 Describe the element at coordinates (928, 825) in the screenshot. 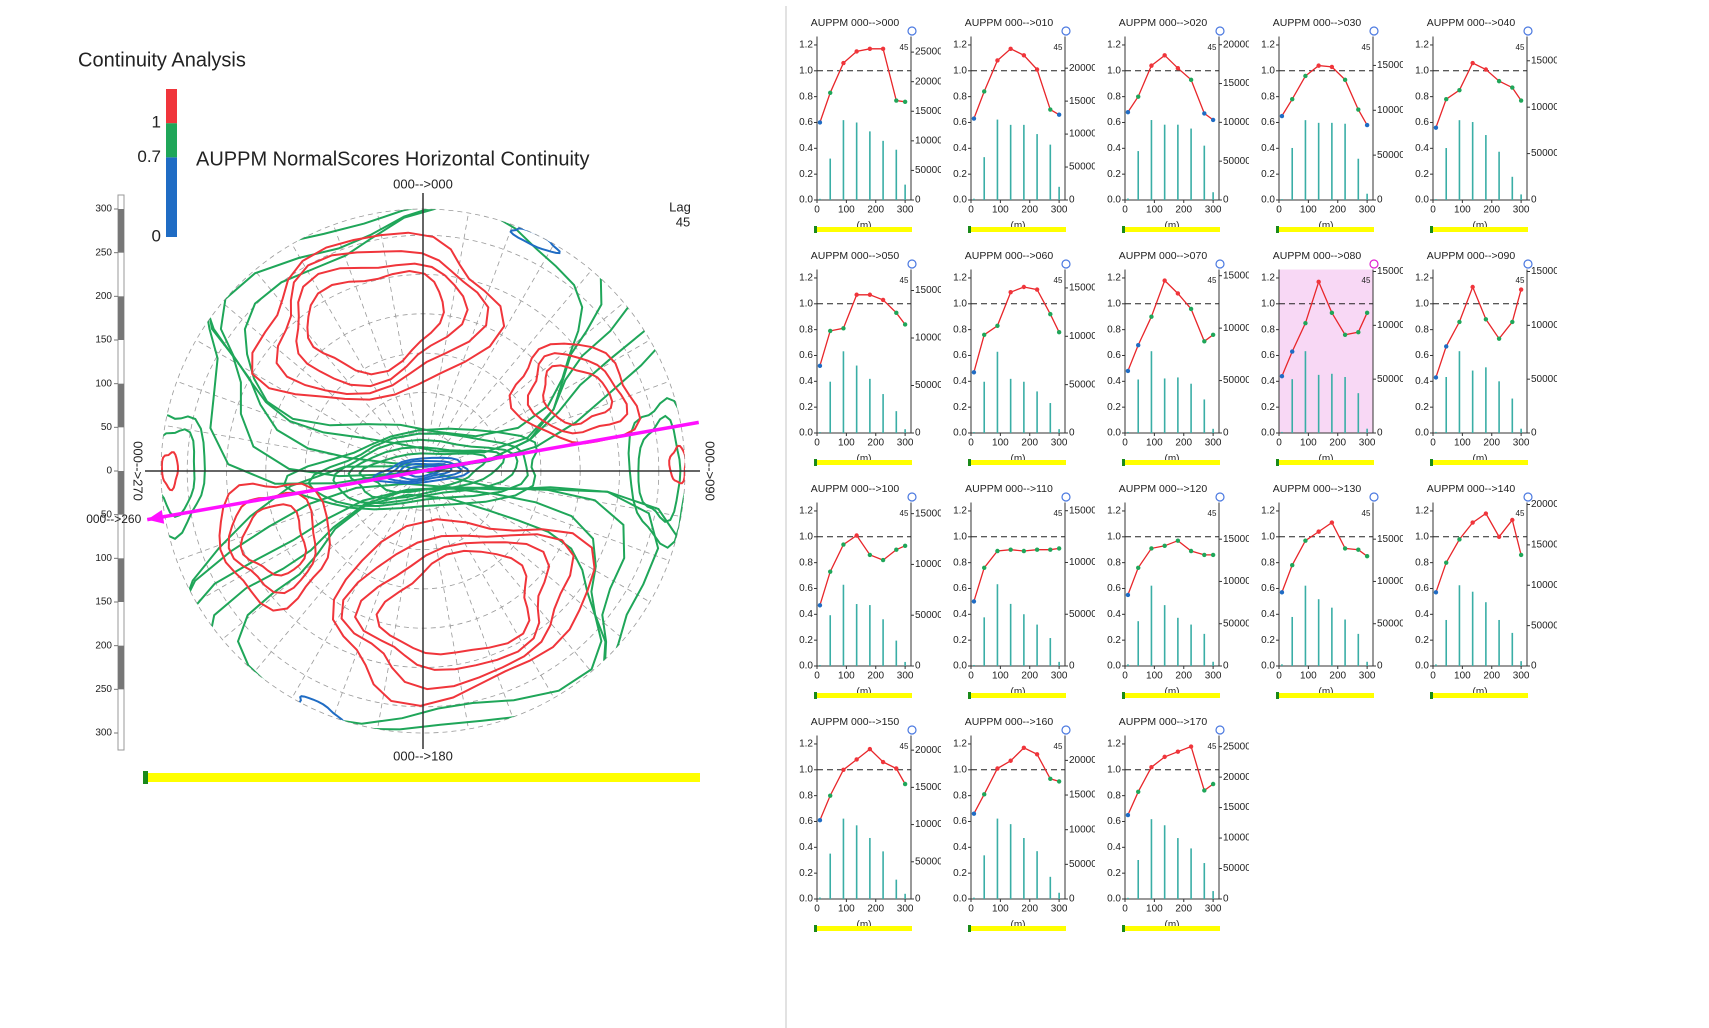

I see `y2-tick-labels: 0 50000 100000 150000 200000` at that location.